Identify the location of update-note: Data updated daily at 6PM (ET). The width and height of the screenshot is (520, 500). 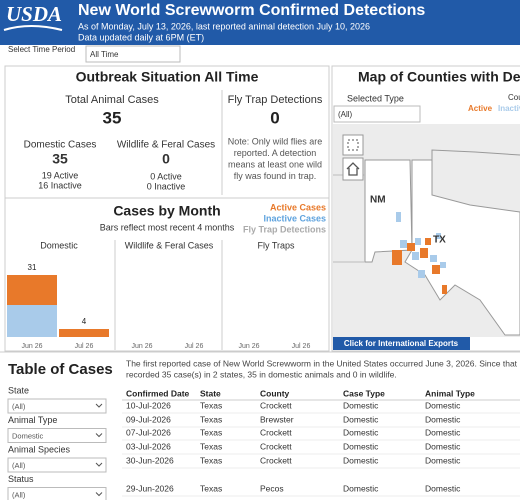
(141, 37).